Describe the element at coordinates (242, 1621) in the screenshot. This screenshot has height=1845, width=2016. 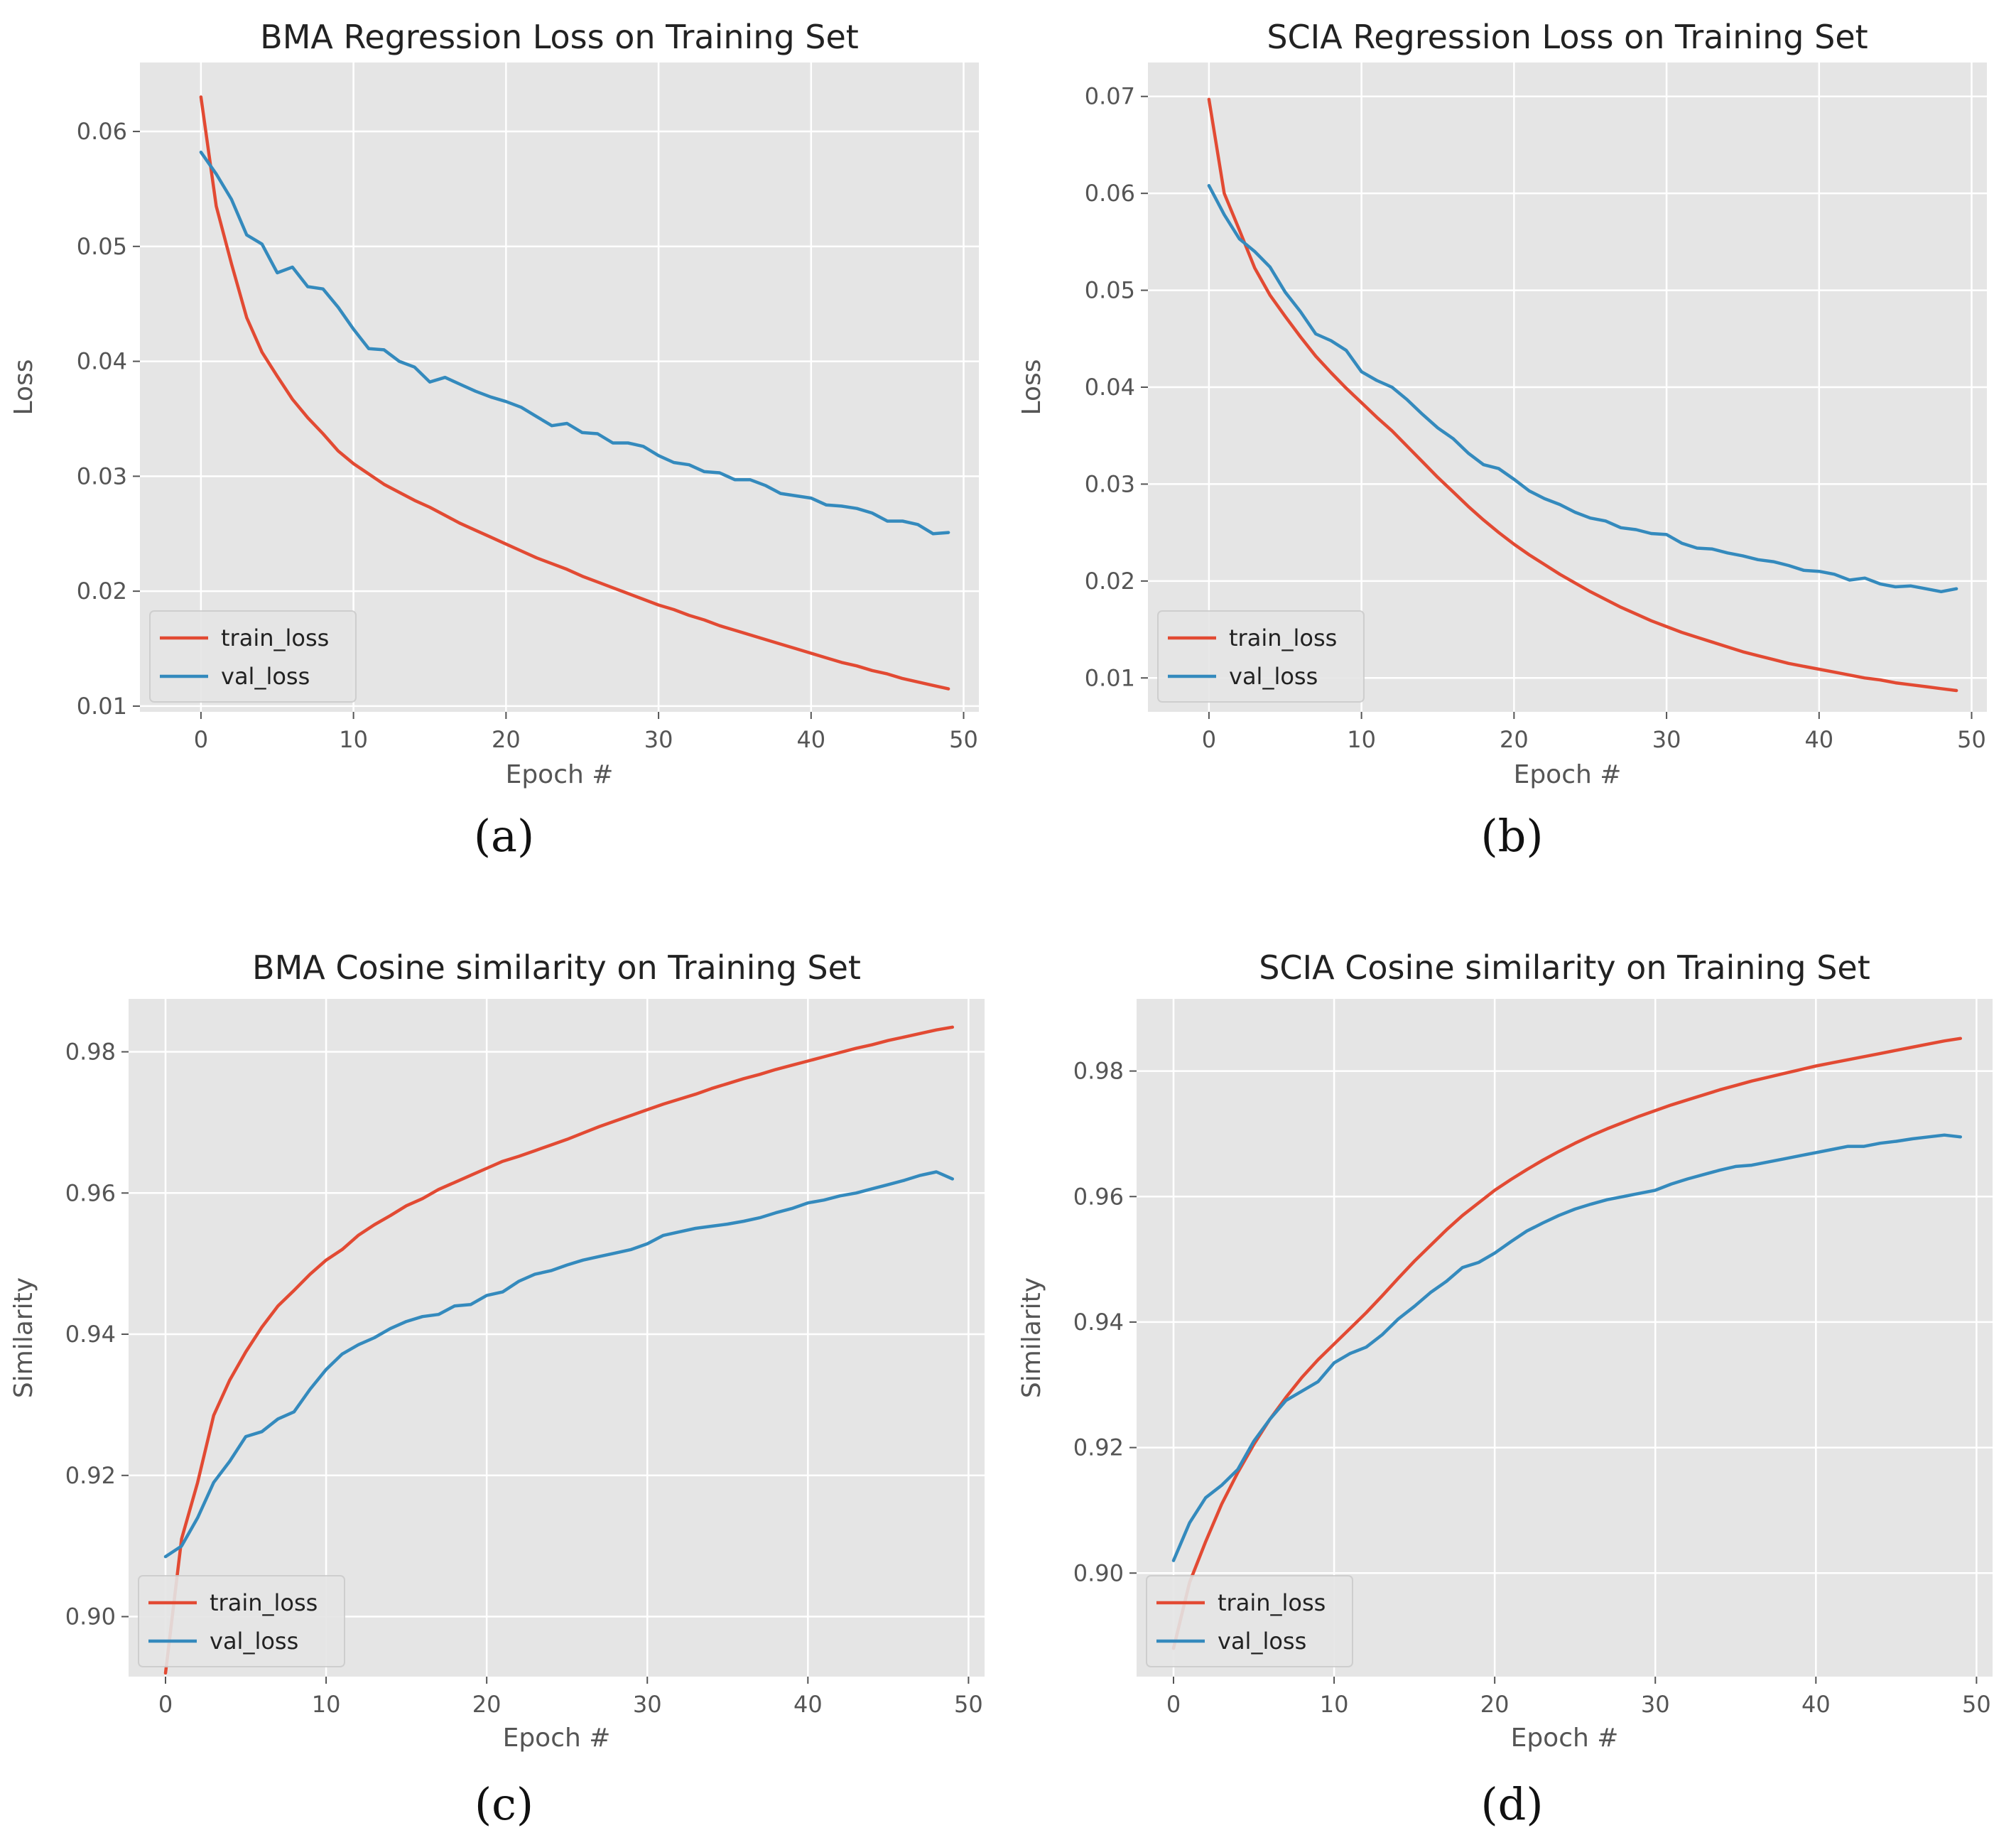
I see `legend-c` at that location.